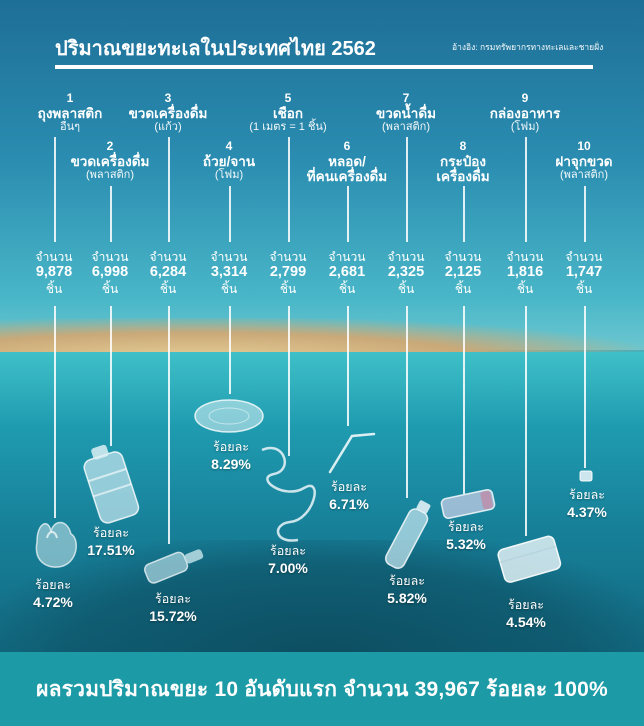  I want to click on percent-8: ร้อยละ 5.32%, so click(466, 536).